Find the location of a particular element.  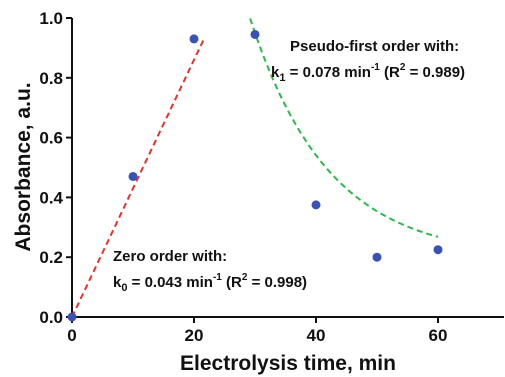

zero-order-annotation-title: Zero order with: is located at coordinates (170, 256).